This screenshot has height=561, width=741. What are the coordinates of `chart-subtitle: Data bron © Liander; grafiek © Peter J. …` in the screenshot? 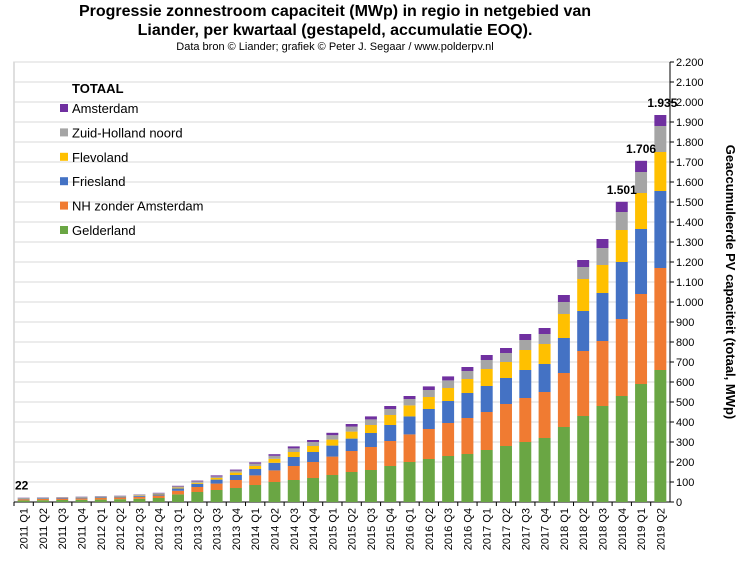 It's located at (335, 47).